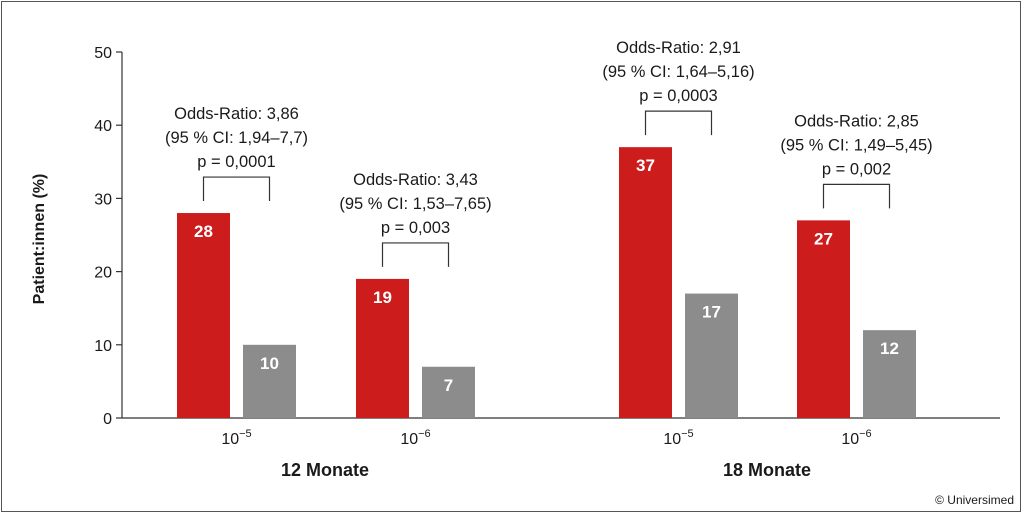 This screenshot has height=515, width=1024. Describe the element at coordinates (236, 138) in the screenshot. I see `odds-ratio-annotation: (95 % CI: 1,94–7,7)` at that location.